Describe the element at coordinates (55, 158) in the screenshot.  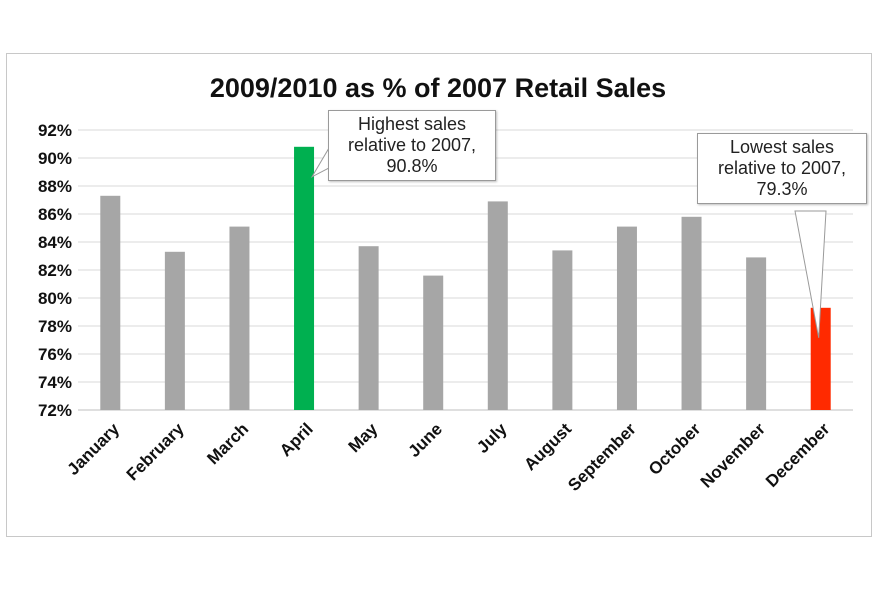
I see `y-tick-label: 90%` at that location.